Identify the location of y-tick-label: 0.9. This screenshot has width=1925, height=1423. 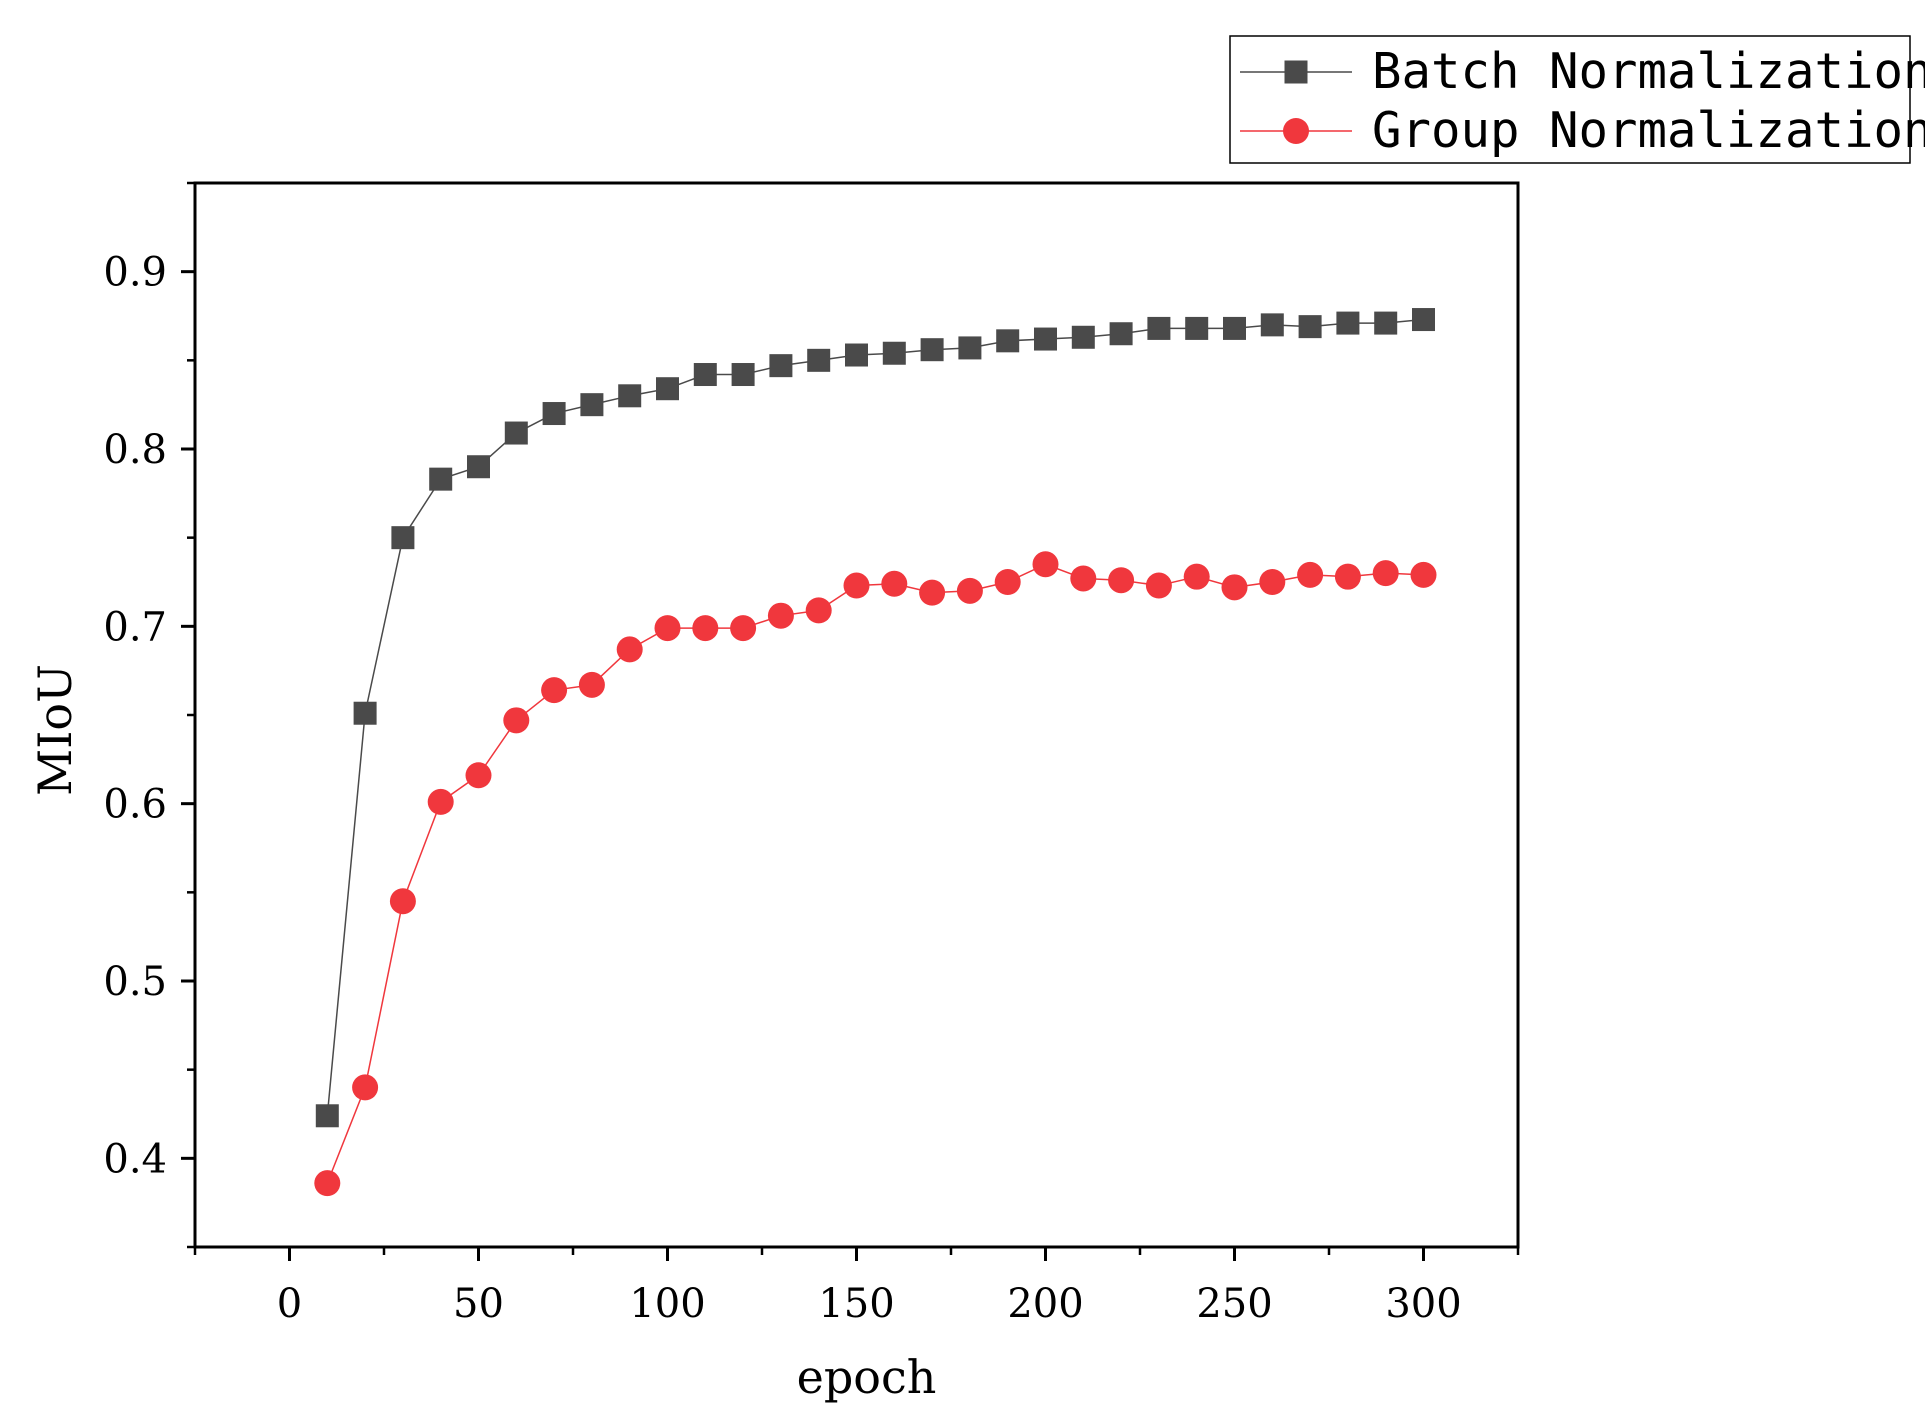
(135, 273).